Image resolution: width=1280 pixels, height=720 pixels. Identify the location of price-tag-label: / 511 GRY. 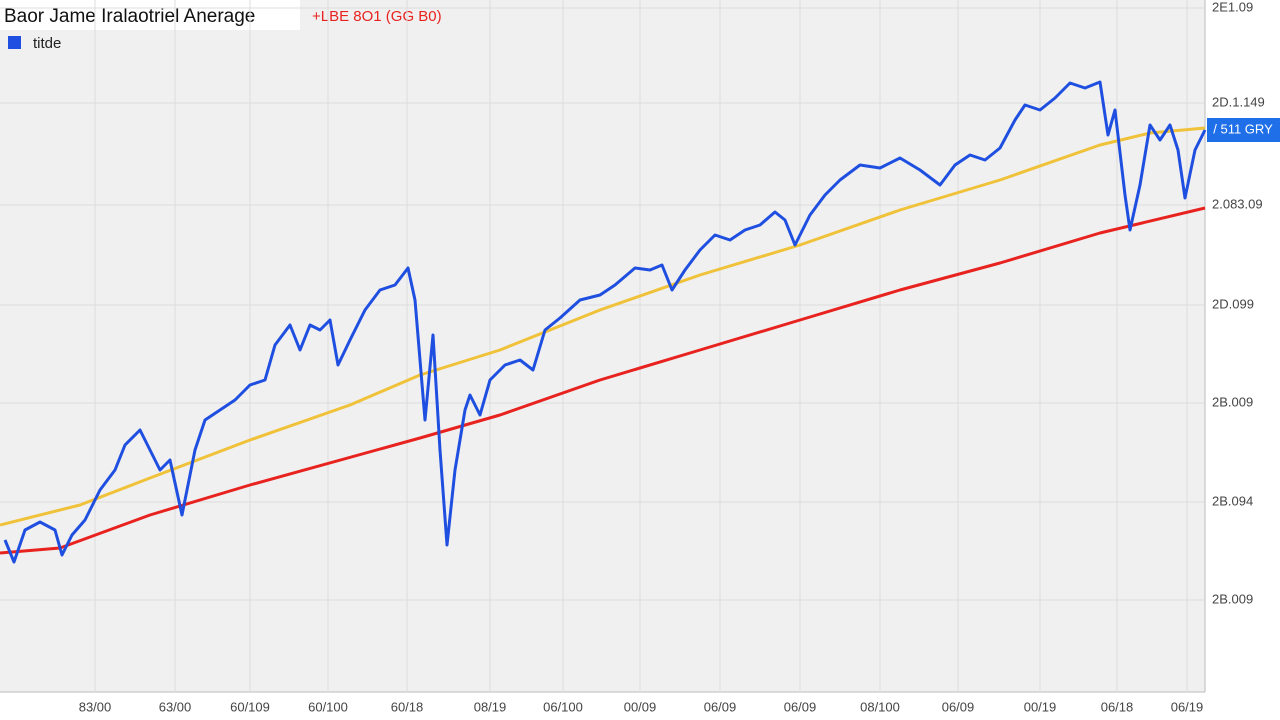
(1243, 128).